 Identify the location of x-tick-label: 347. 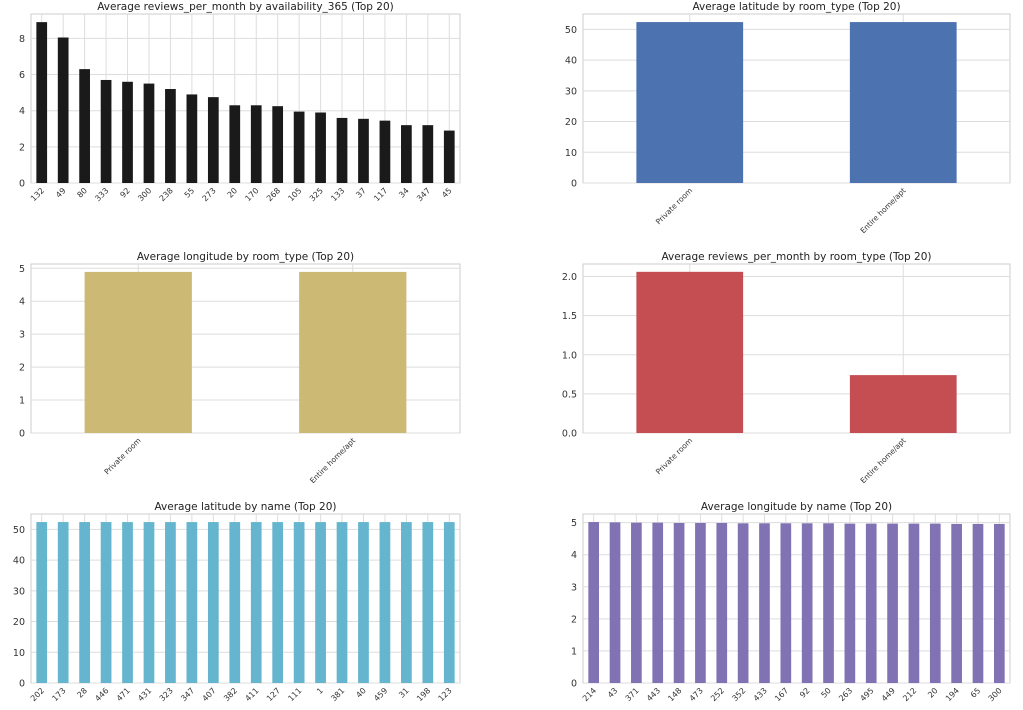
(423, 194).